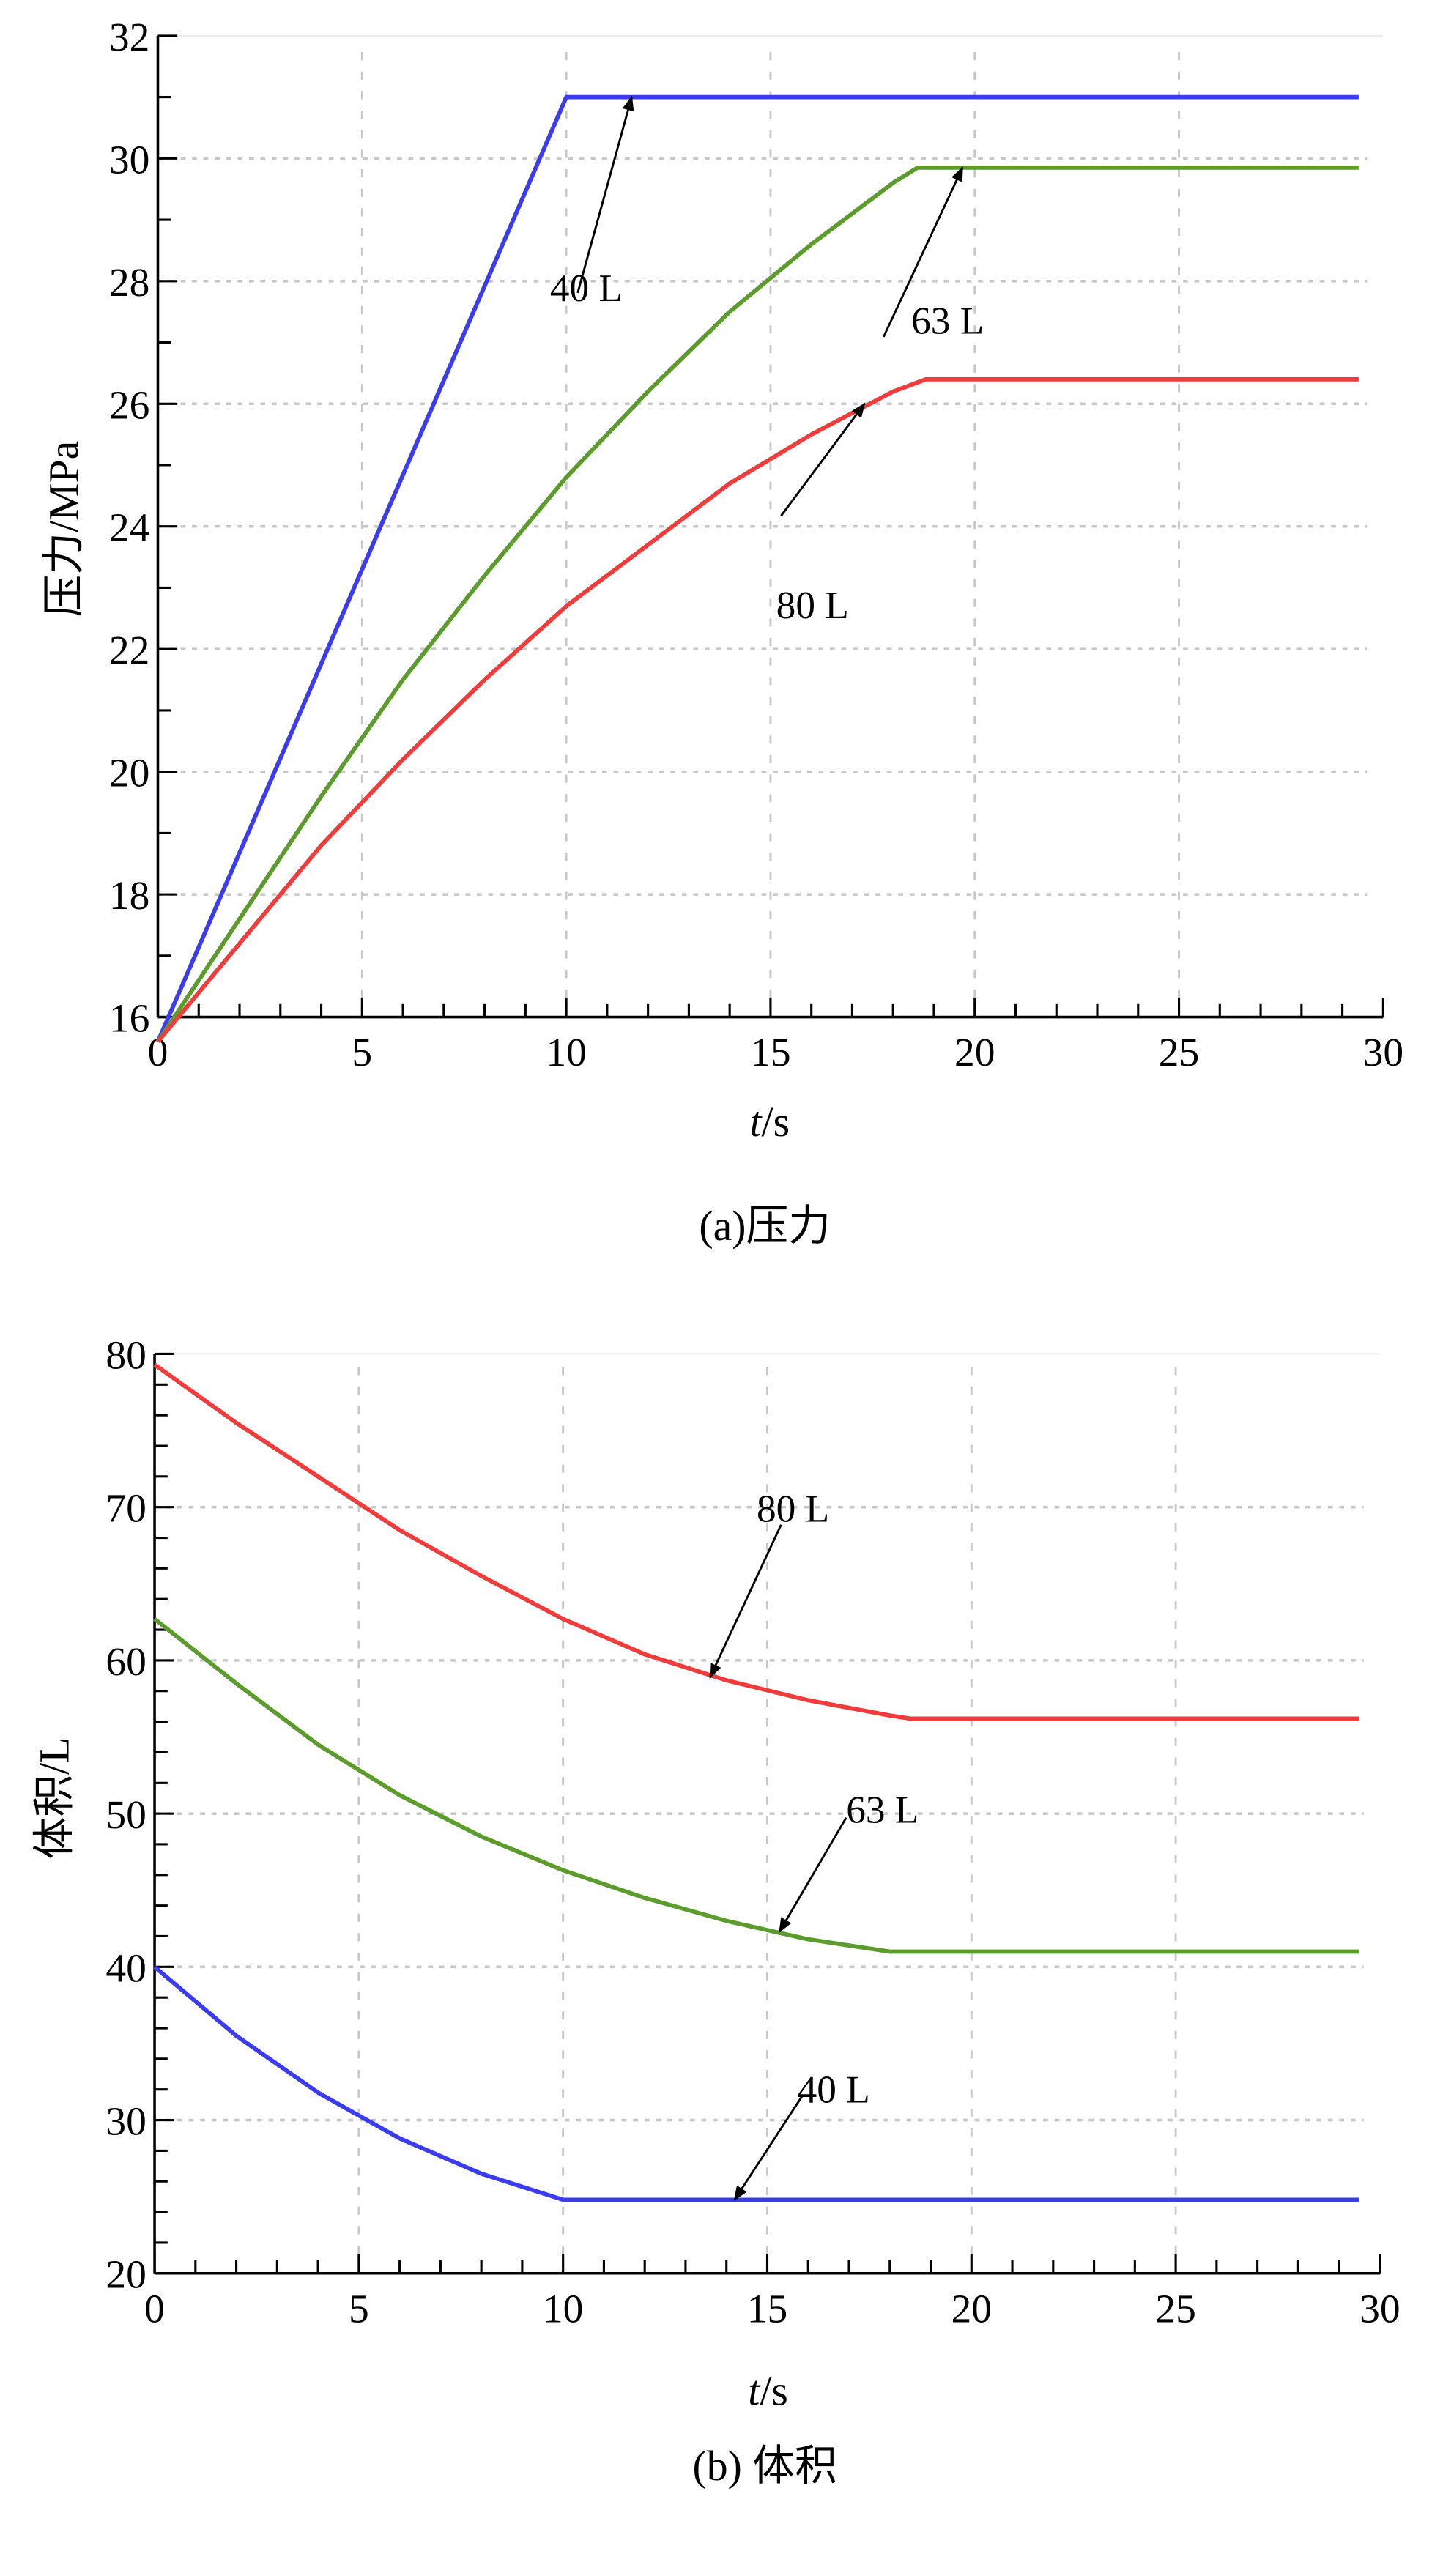 This screenshot has width=1432, height=2576. Describe the element at coordinates (776, 1122) in the screenshot. I see `pressure-x-label-unit: /s` at that location.